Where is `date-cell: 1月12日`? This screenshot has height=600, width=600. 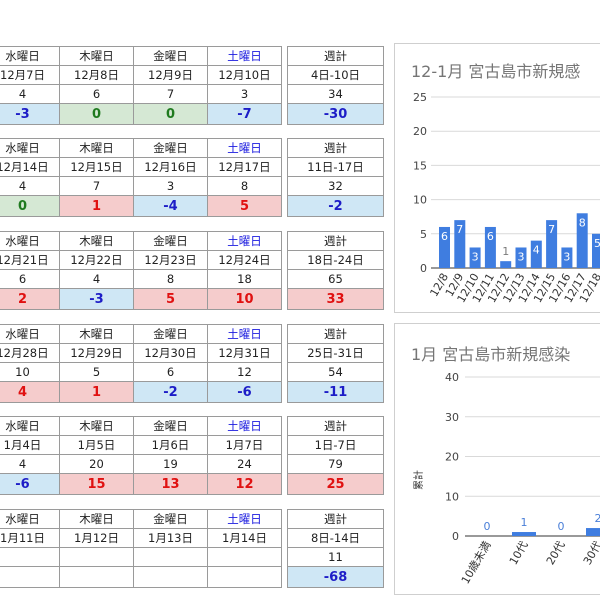 date-cell: 1月12日 is located at coordinates (96, 538).